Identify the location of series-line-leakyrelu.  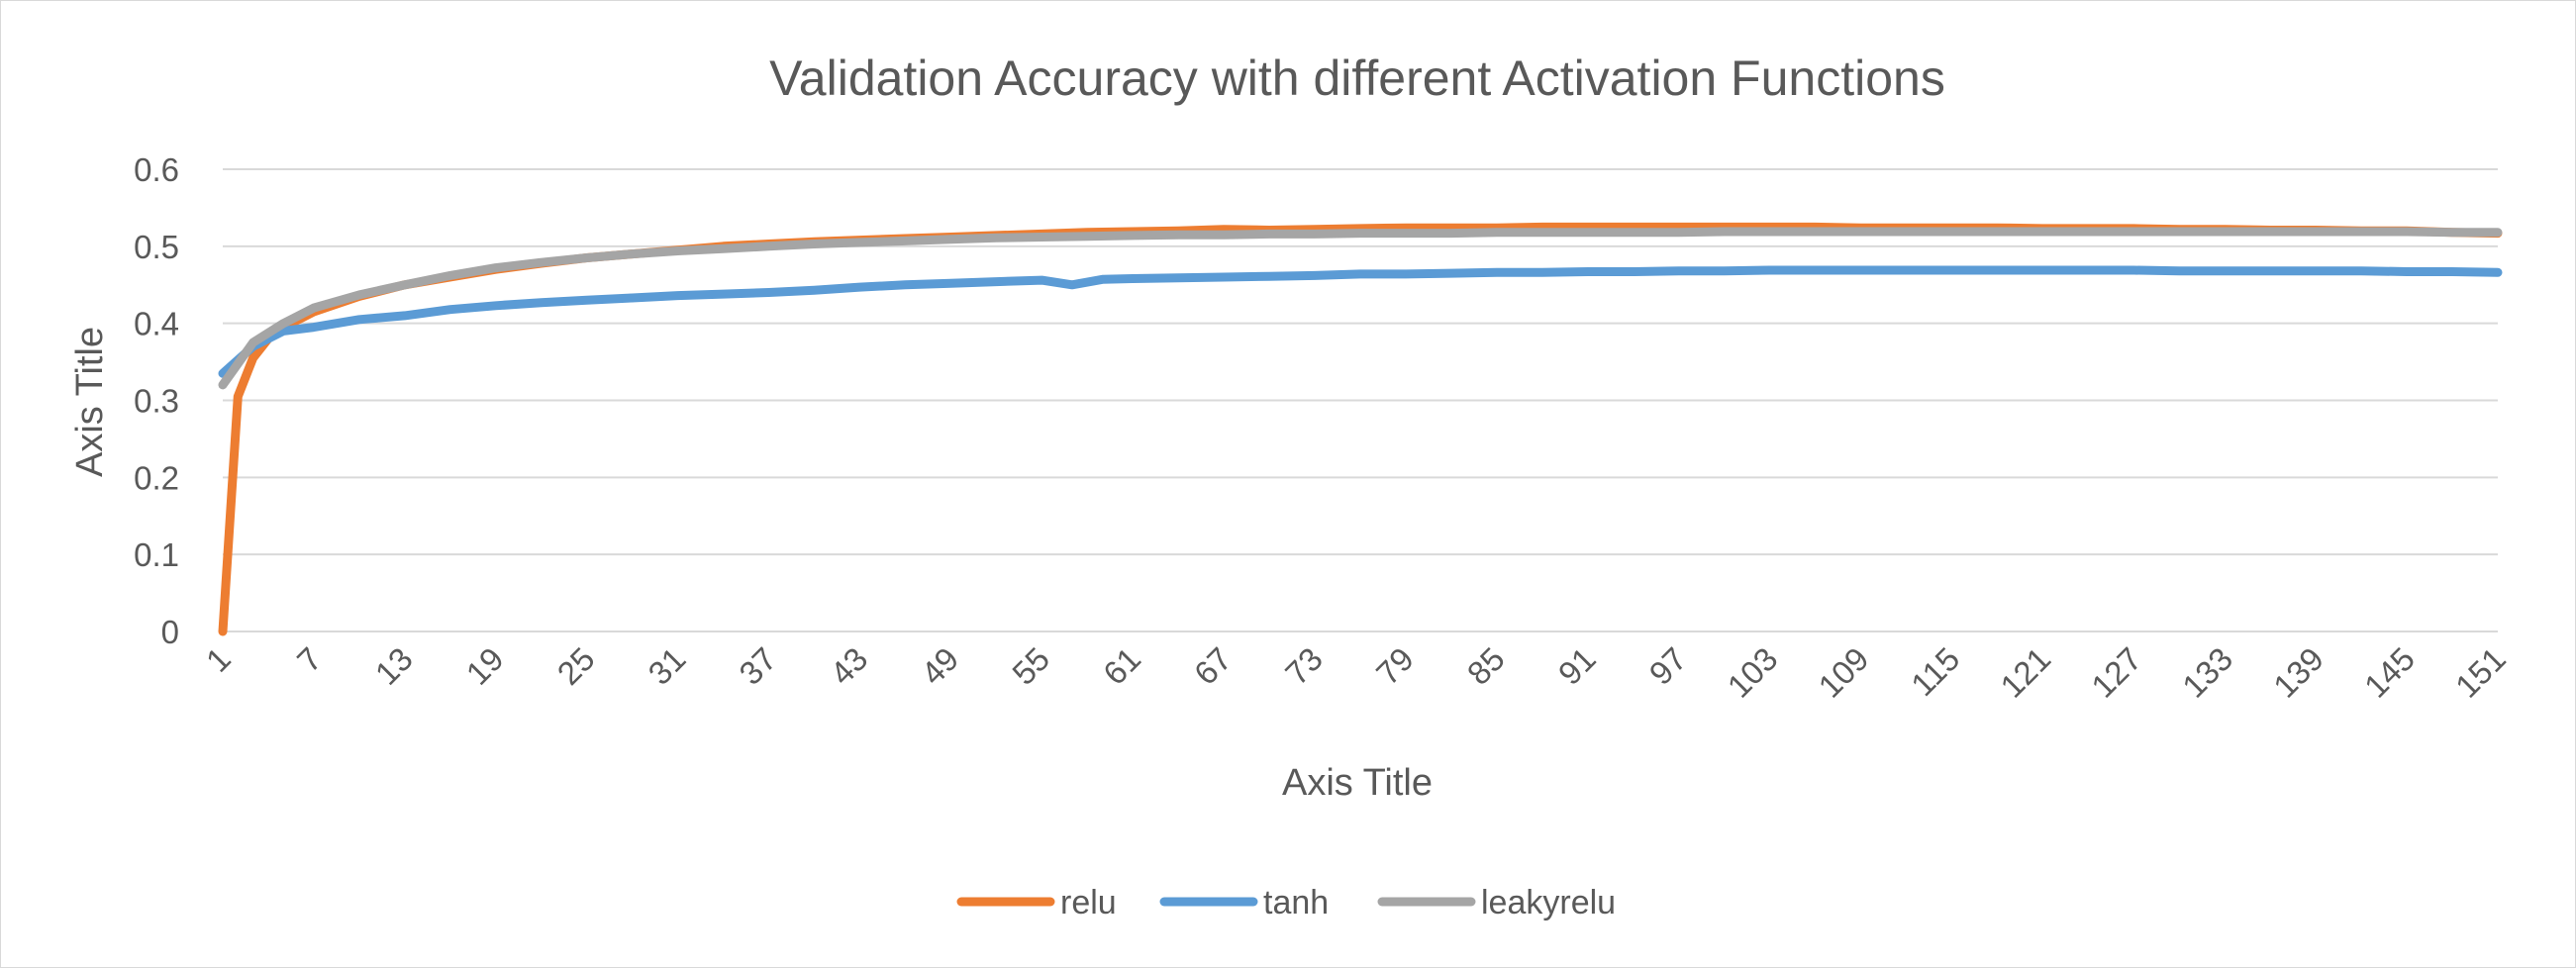
(1361, 308).